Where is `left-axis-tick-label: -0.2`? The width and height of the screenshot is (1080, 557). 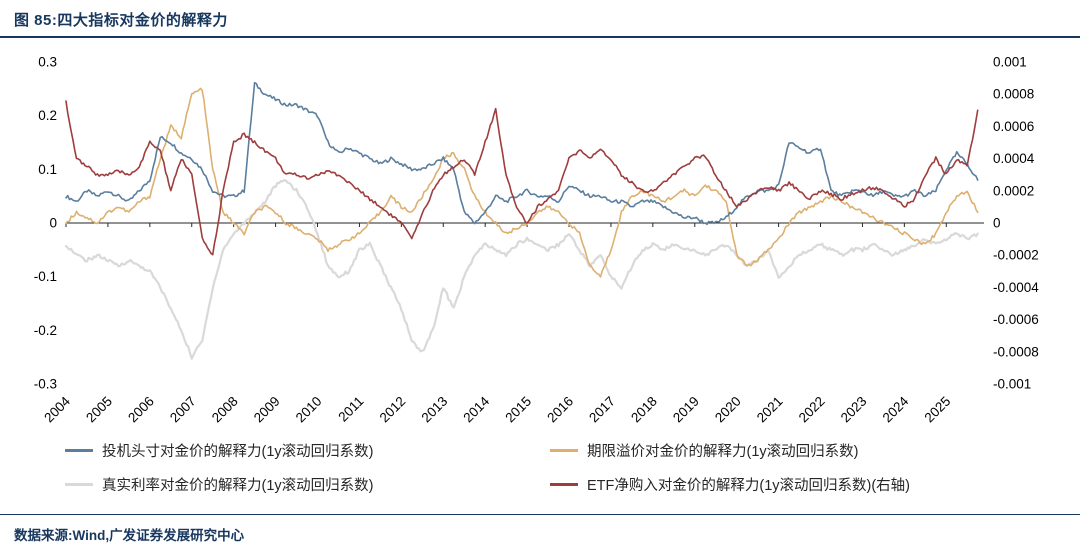 left-axis-tick-label: -0.2 is located at coordinates (45, 330).